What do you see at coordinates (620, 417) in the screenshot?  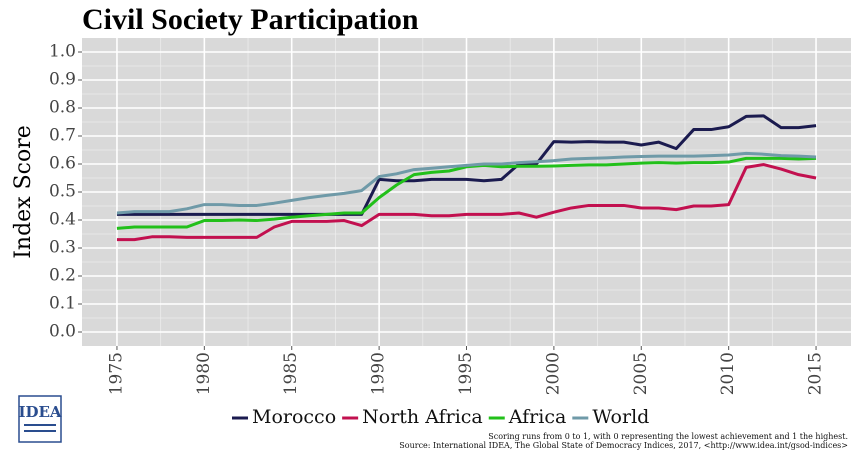 I see `legend-label: World` at bounding box center [620, 417].